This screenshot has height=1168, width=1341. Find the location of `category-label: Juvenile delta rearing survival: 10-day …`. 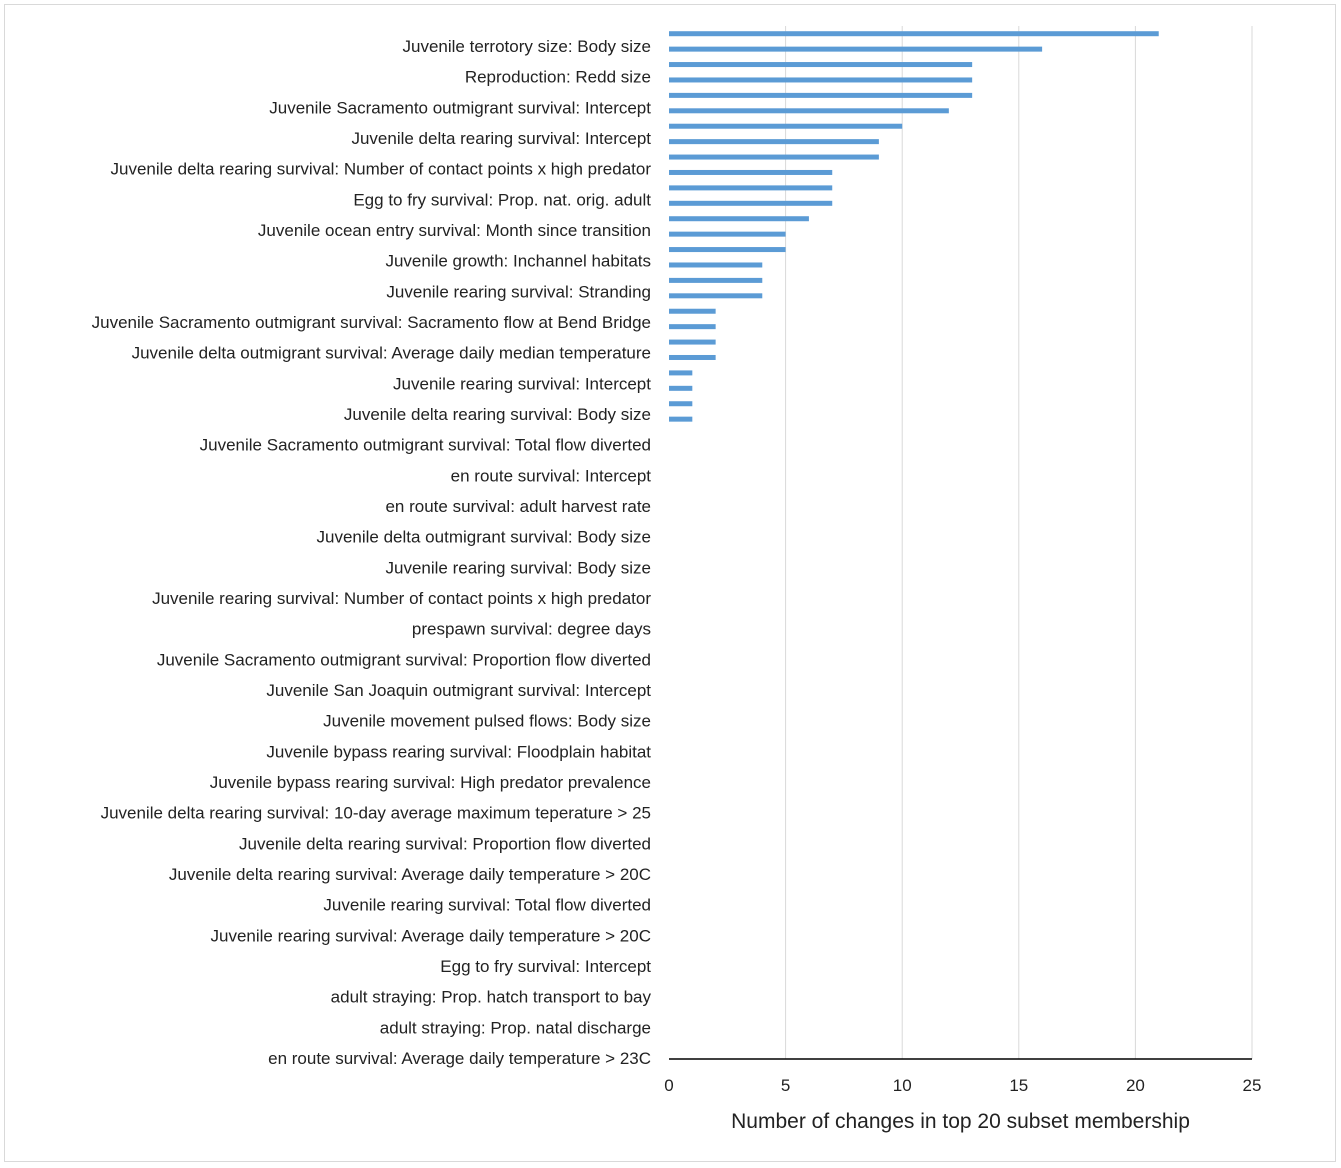

category-label: Juvenile delta rearing survival: 10-day … is located at coordinates (376, 813).